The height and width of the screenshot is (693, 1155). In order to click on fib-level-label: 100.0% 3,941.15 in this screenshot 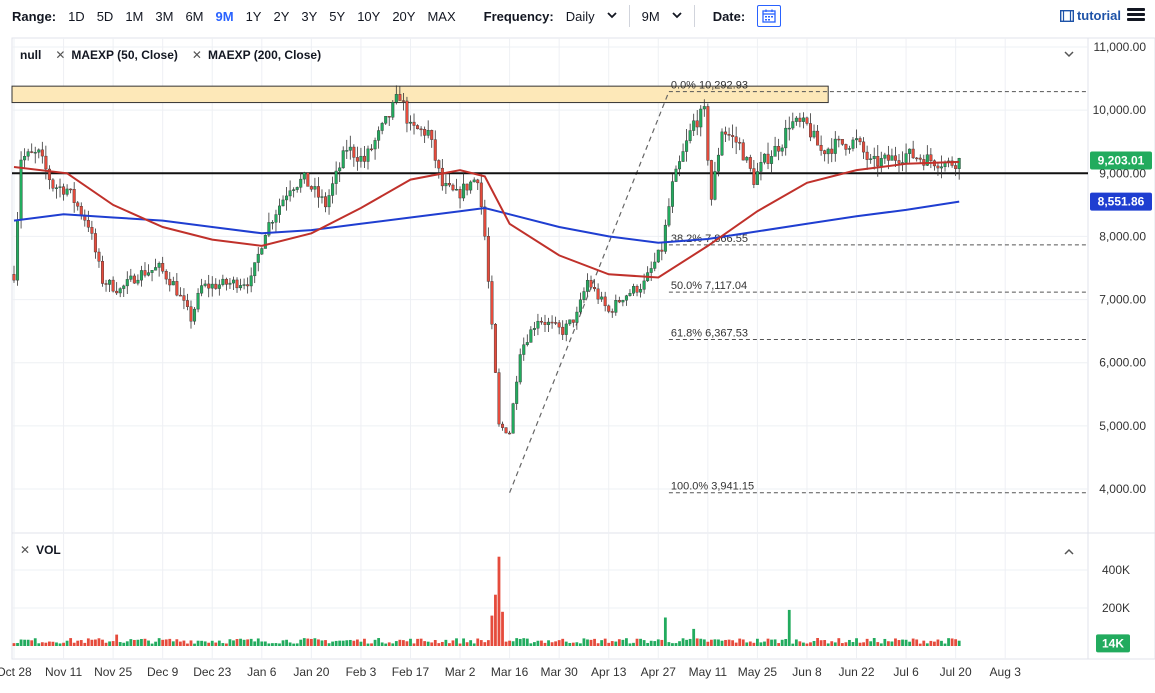, I will do `click(712, 487)`.